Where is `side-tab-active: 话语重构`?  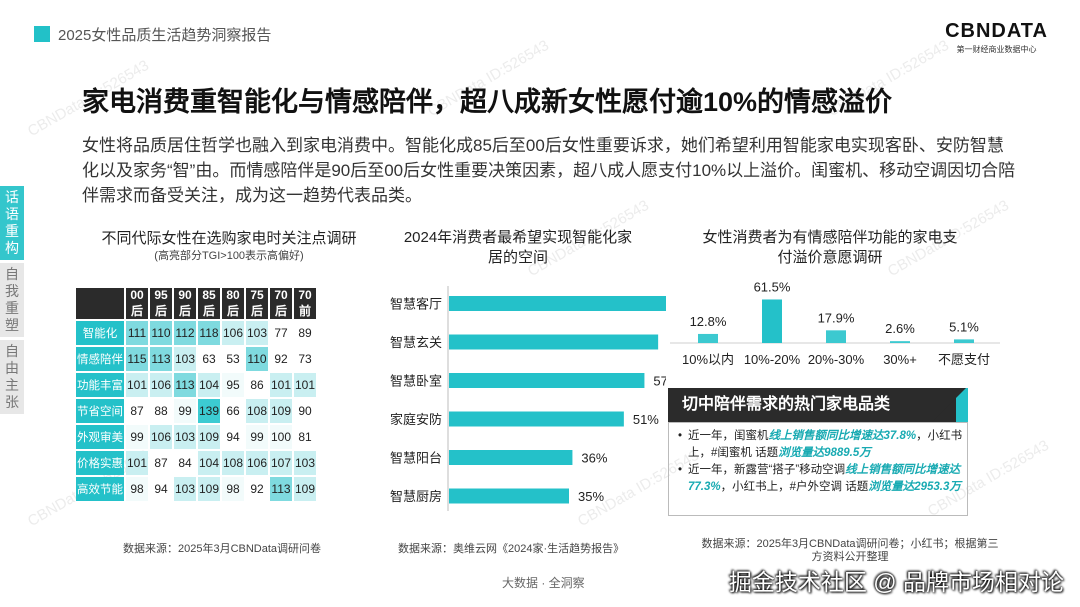
side-tab-active: 话语重构 is located at coordinates (12, 223).